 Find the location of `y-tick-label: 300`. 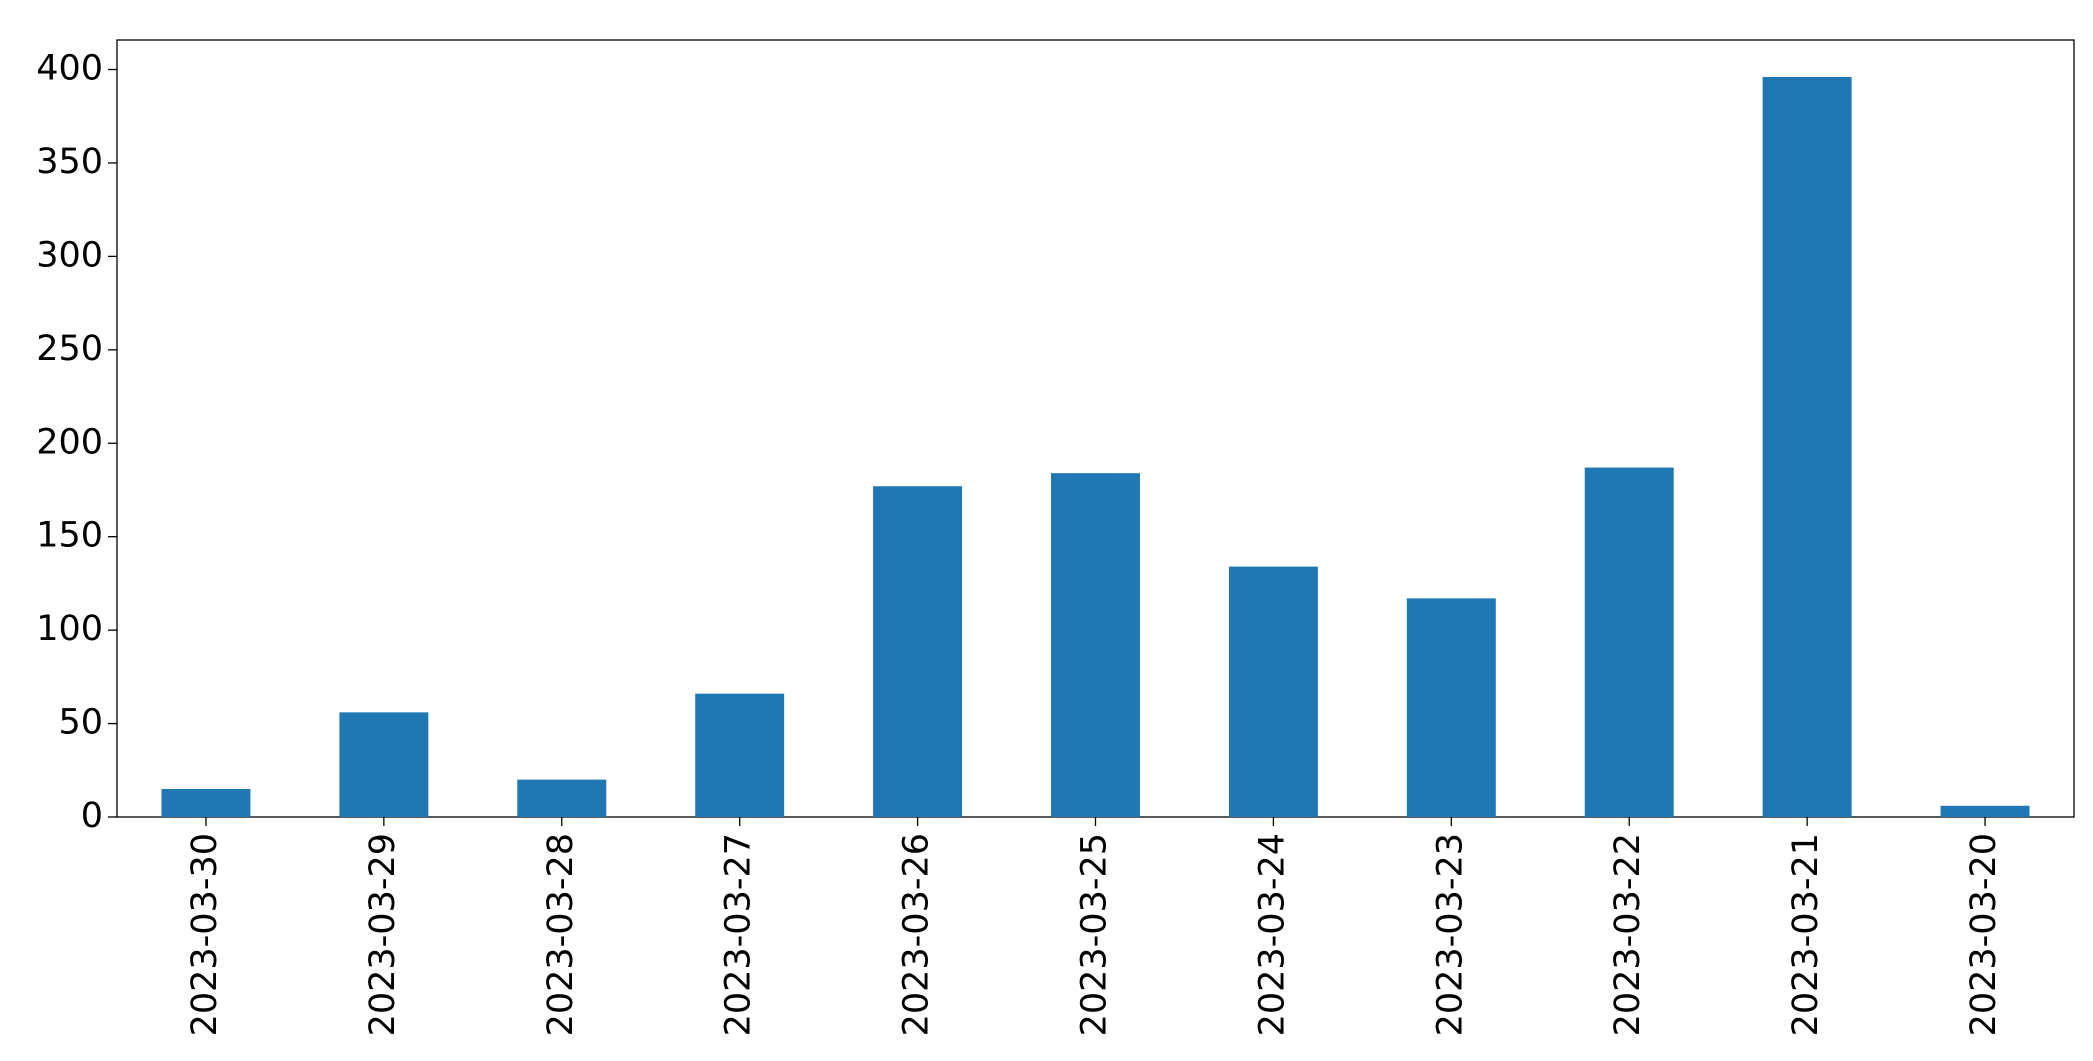

y-tick-label: 300 is located at coordinates (69, 255).